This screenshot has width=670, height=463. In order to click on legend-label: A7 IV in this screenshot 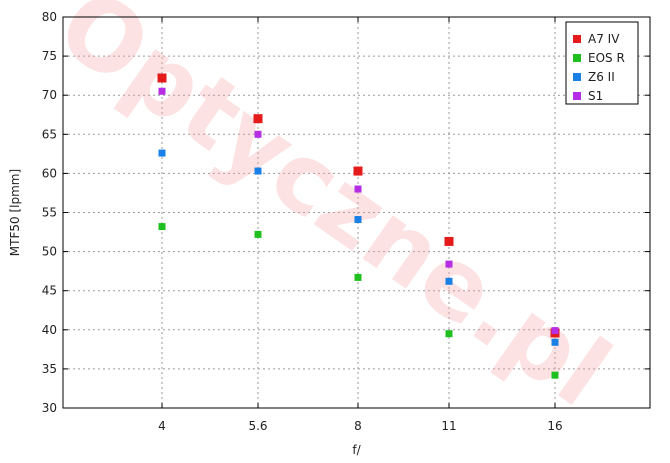, I will do `click(604, 39)`.